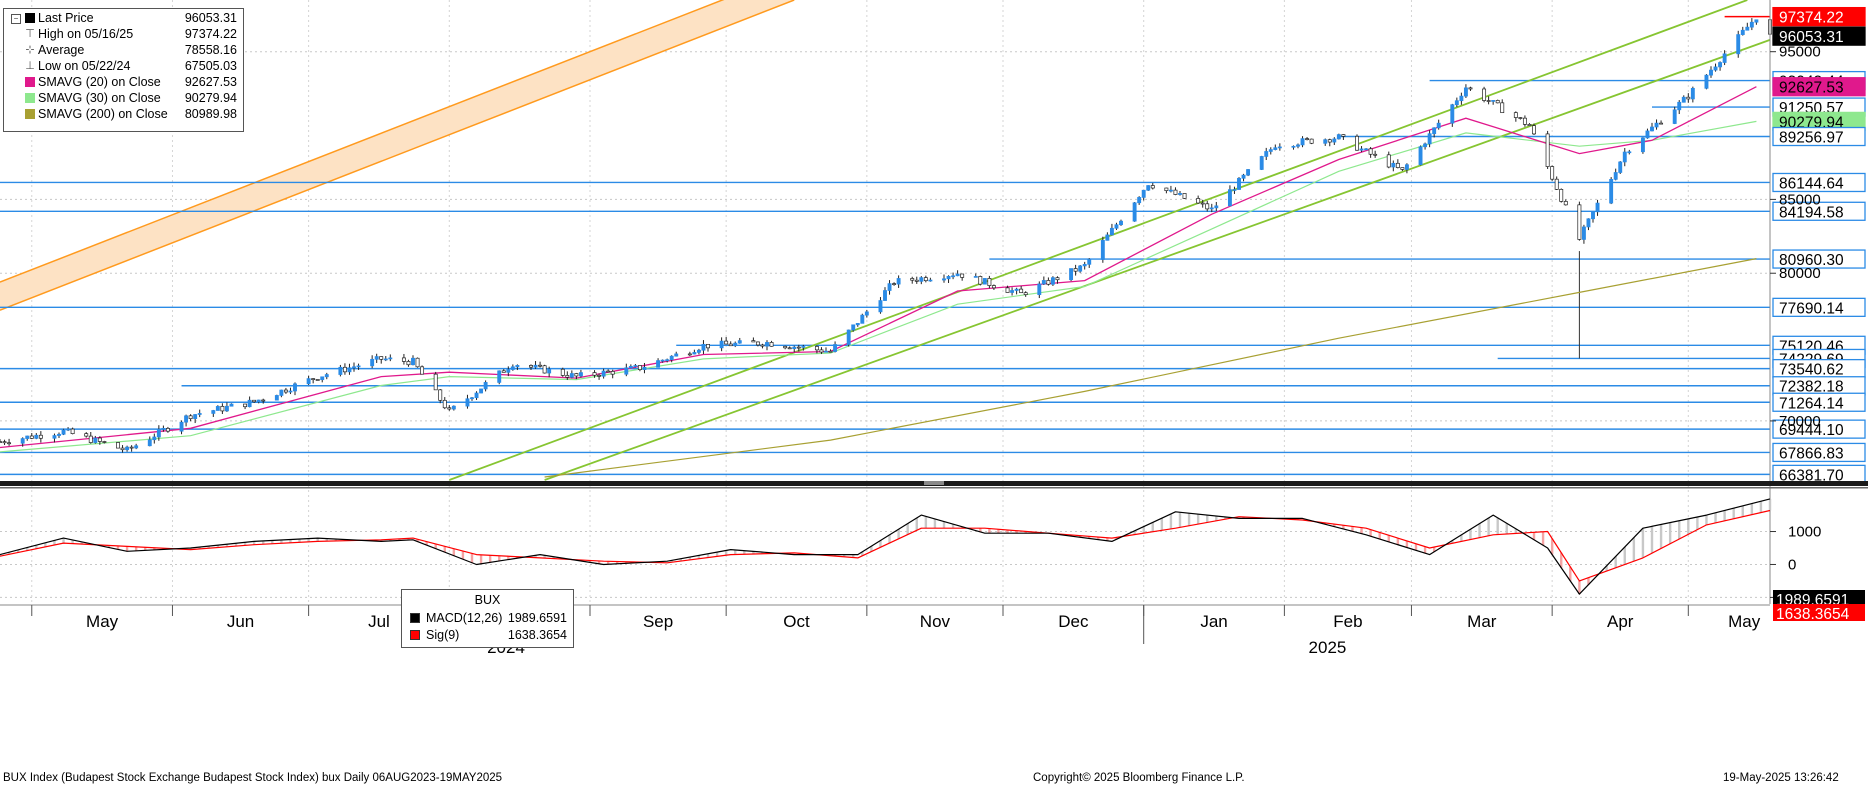 The width and height of the screenshot is (1868, 789). Describe the element at coordinates (210, 114) in the screenshot. I see `legend-value: 80989.98` at that location.